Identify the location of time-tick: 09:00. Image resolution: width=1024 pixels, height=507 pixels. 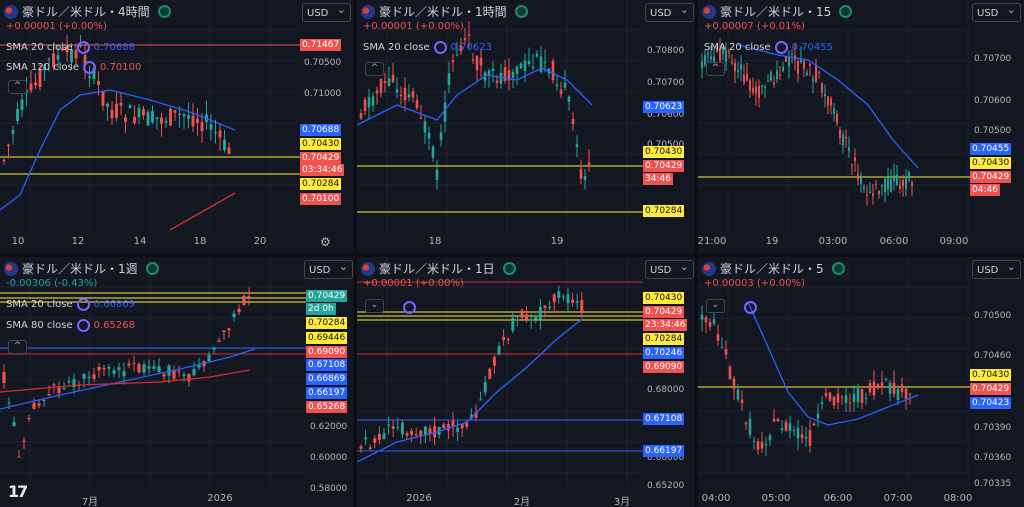
(954, 241).